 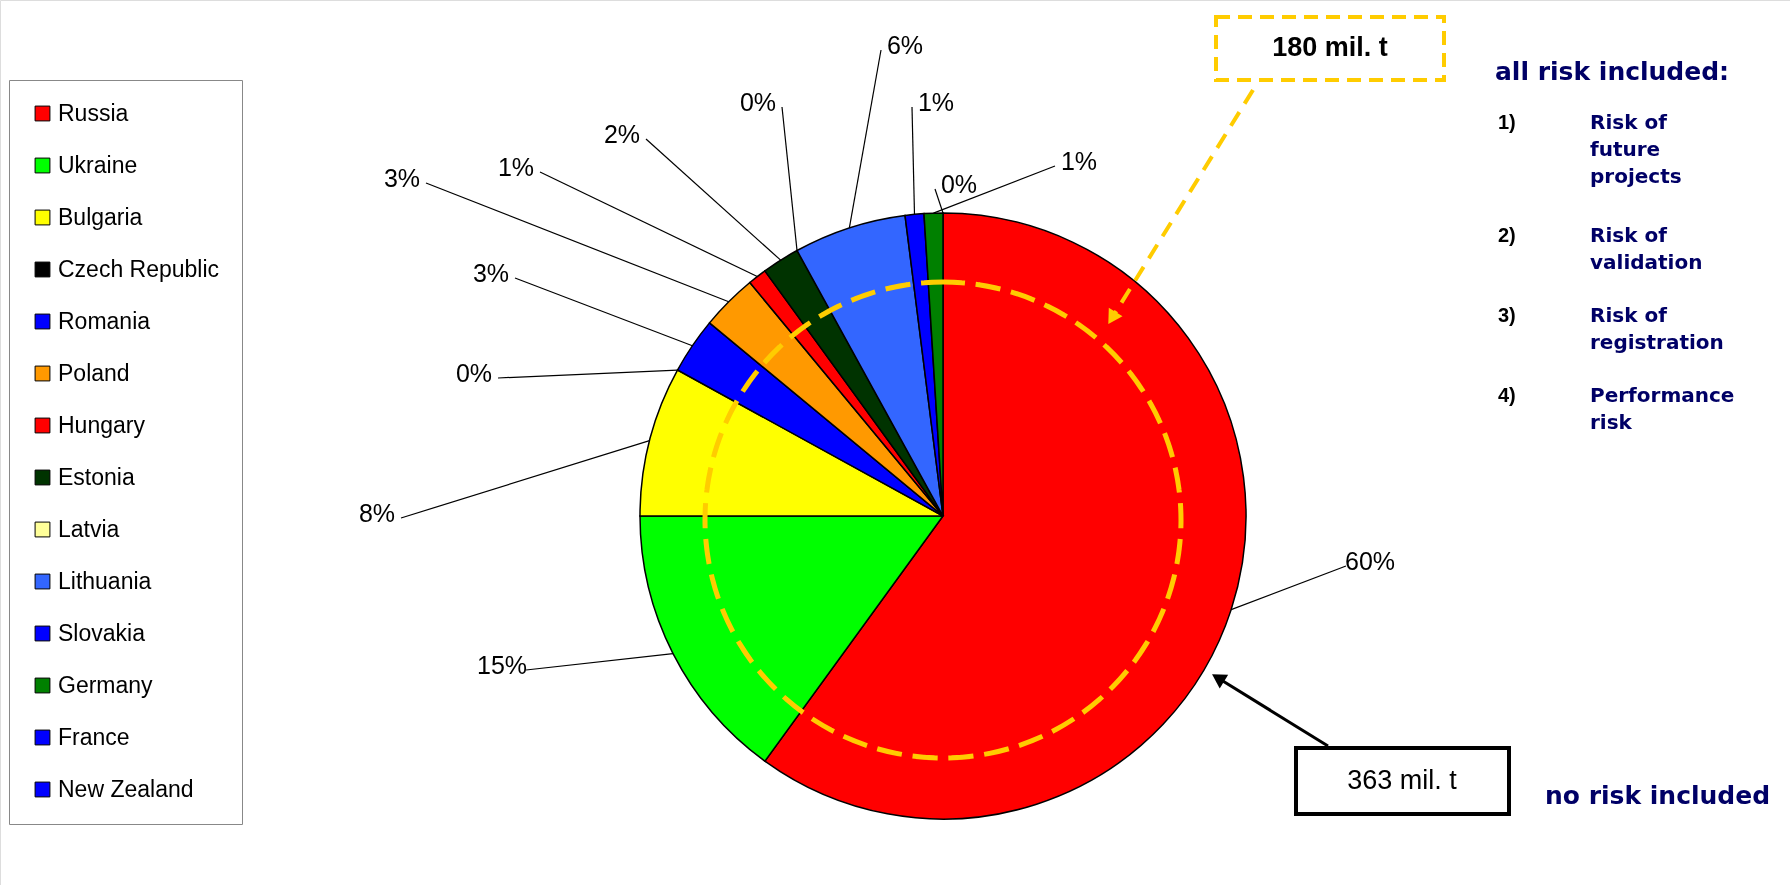 I want to click on text: 363 mil. t, so click(x=1402, y=780).